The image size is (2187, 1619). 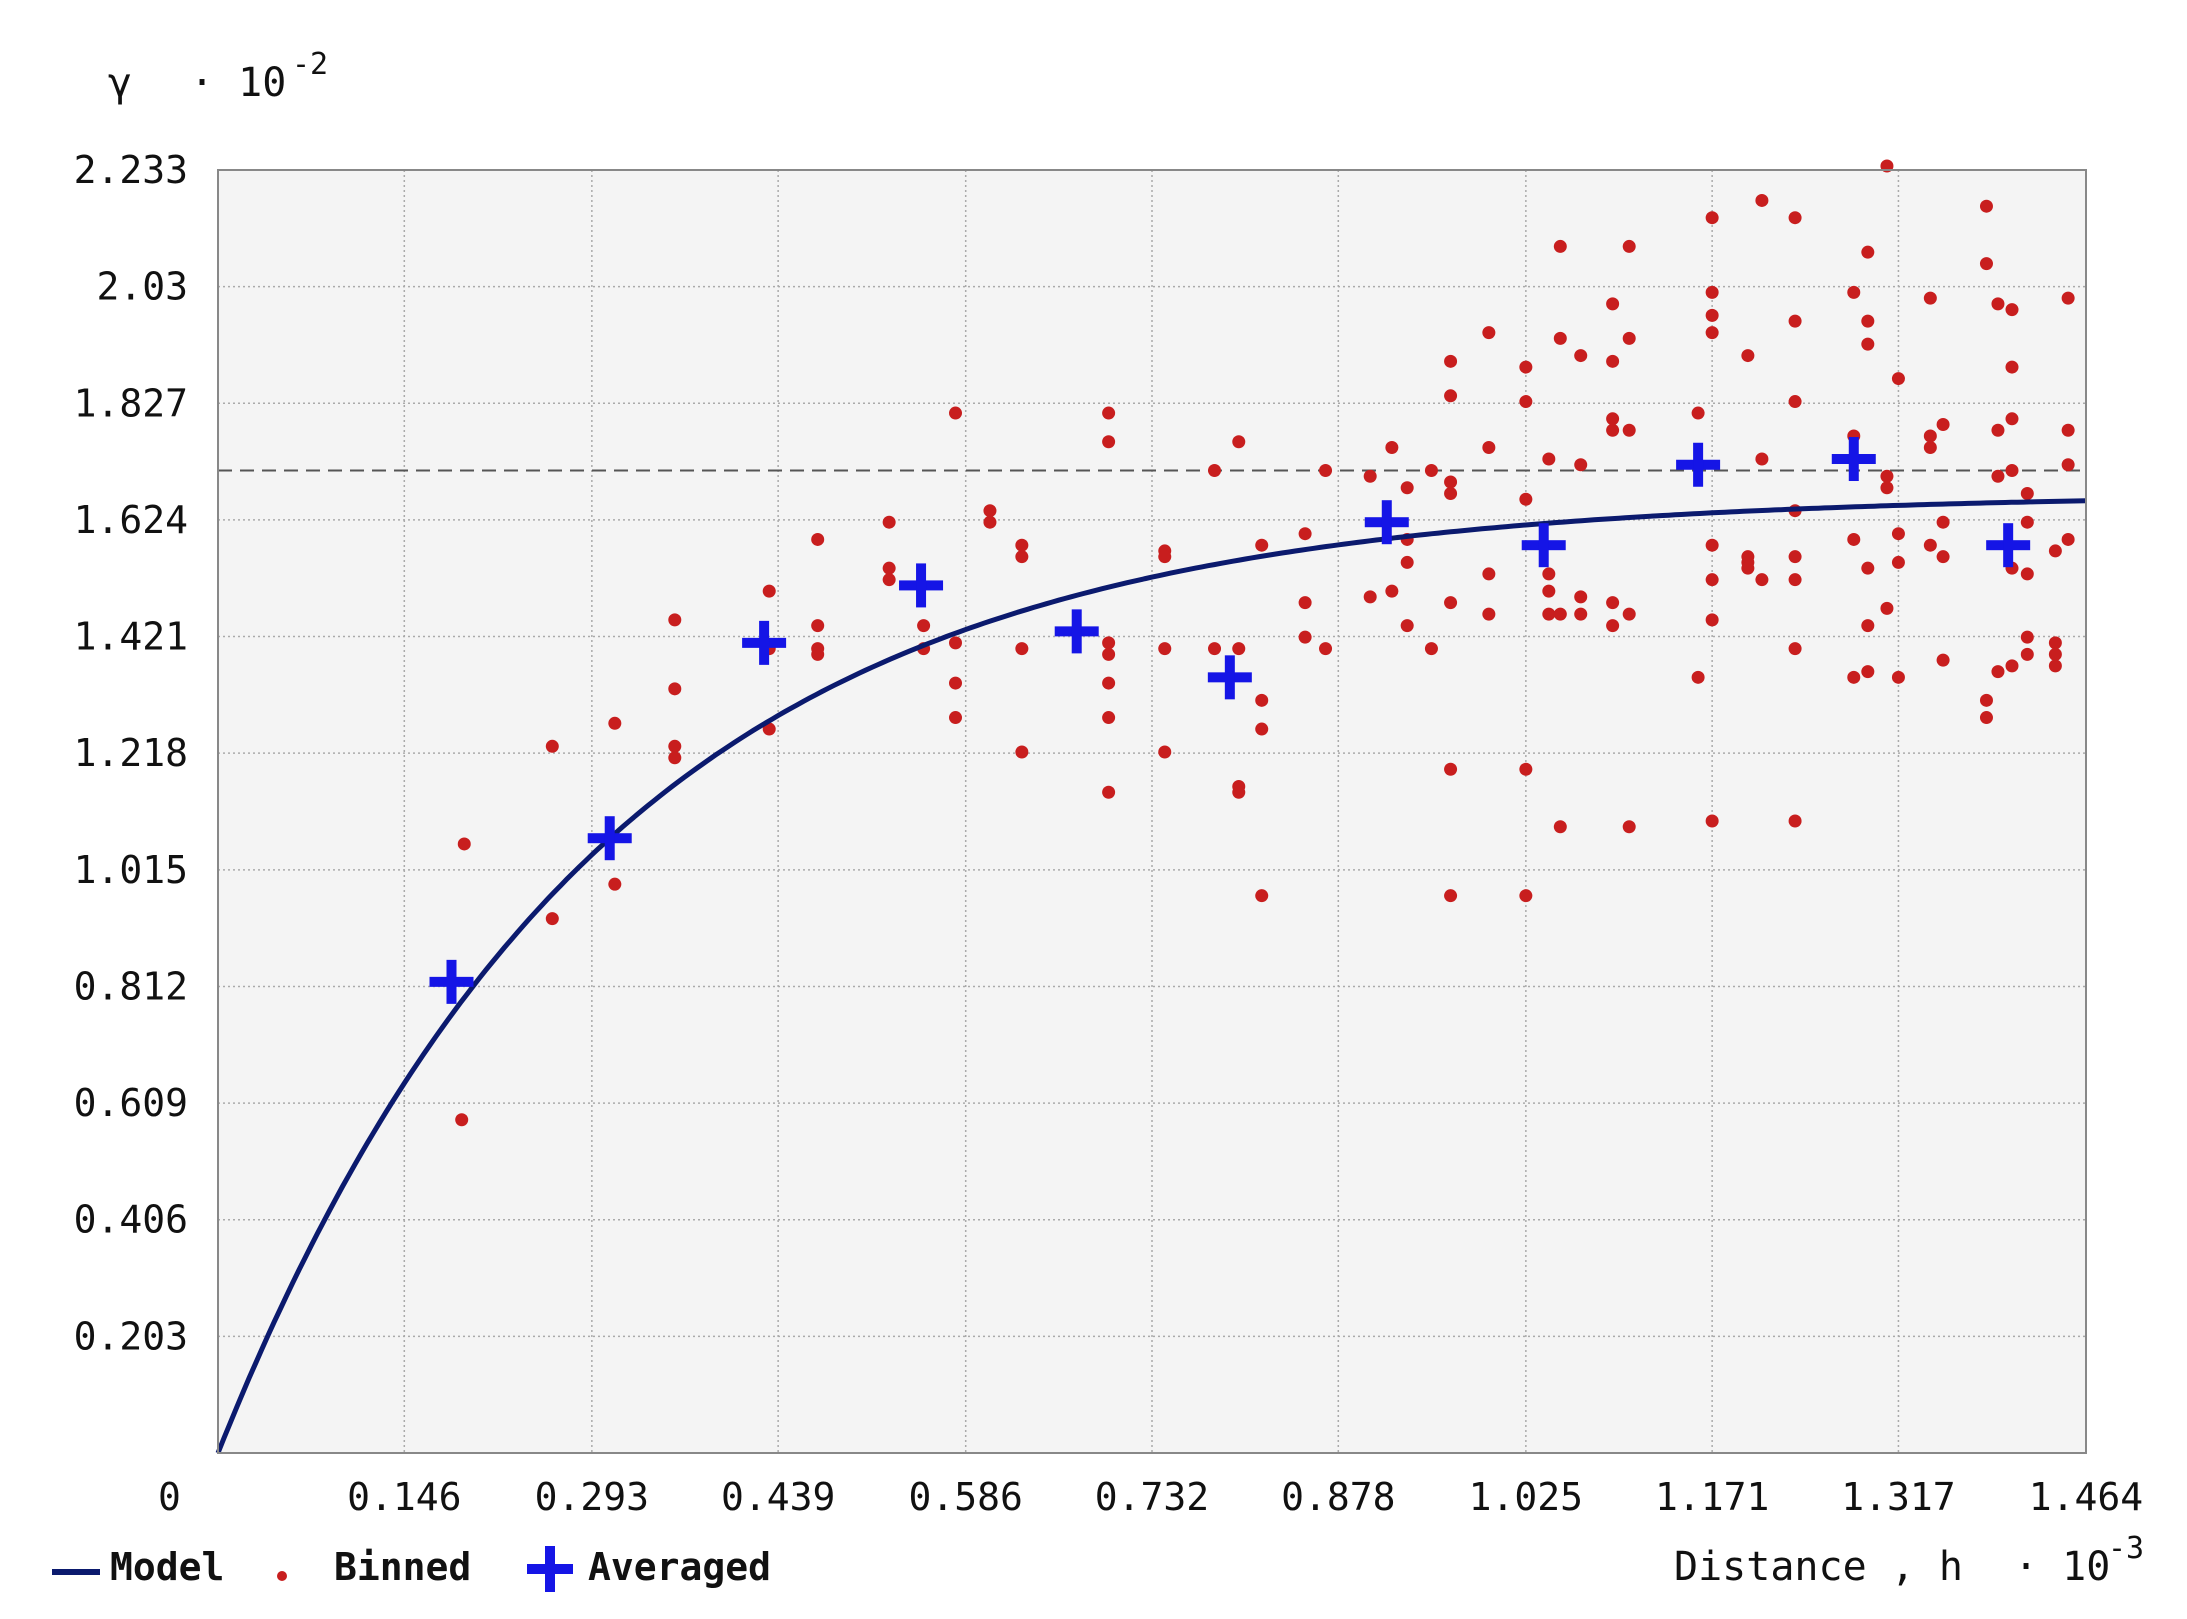 What do you see at coordinates (131, 1220) in the screenshot?
I see `y-tick-label: 0.406` at bounding box center [131, 1220].